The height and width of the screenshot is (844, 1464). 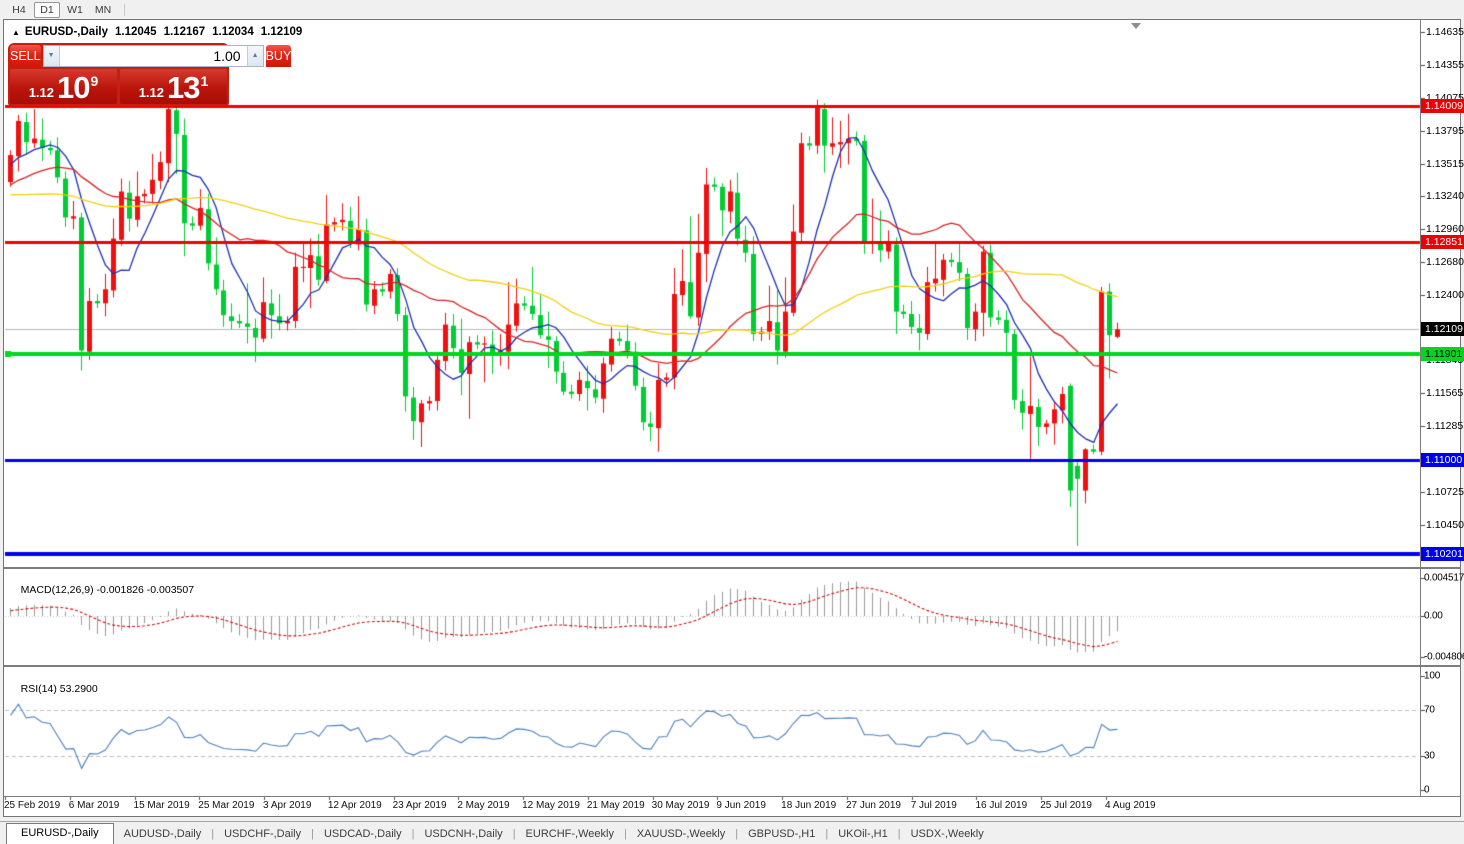 I want to click on price-tick-label: 1.12960, so click(x=1445, y=229).